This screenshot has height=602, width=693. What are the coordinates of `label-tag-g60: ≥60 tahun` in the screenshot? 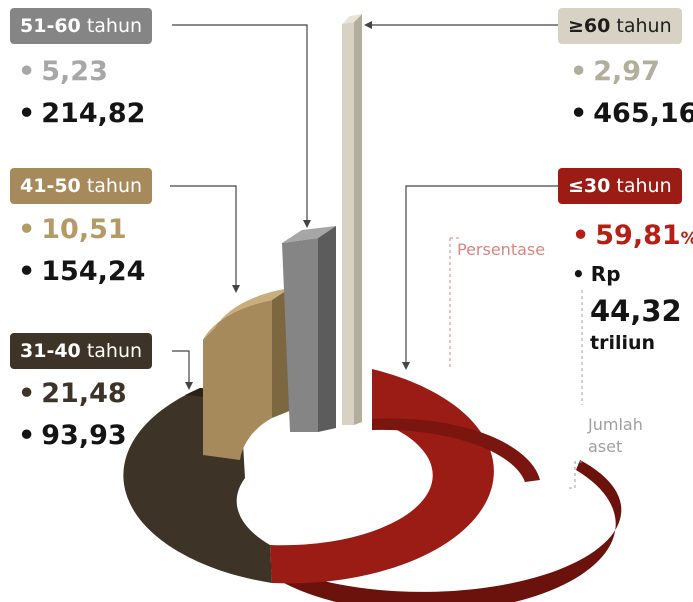 It's located at (620, 26).